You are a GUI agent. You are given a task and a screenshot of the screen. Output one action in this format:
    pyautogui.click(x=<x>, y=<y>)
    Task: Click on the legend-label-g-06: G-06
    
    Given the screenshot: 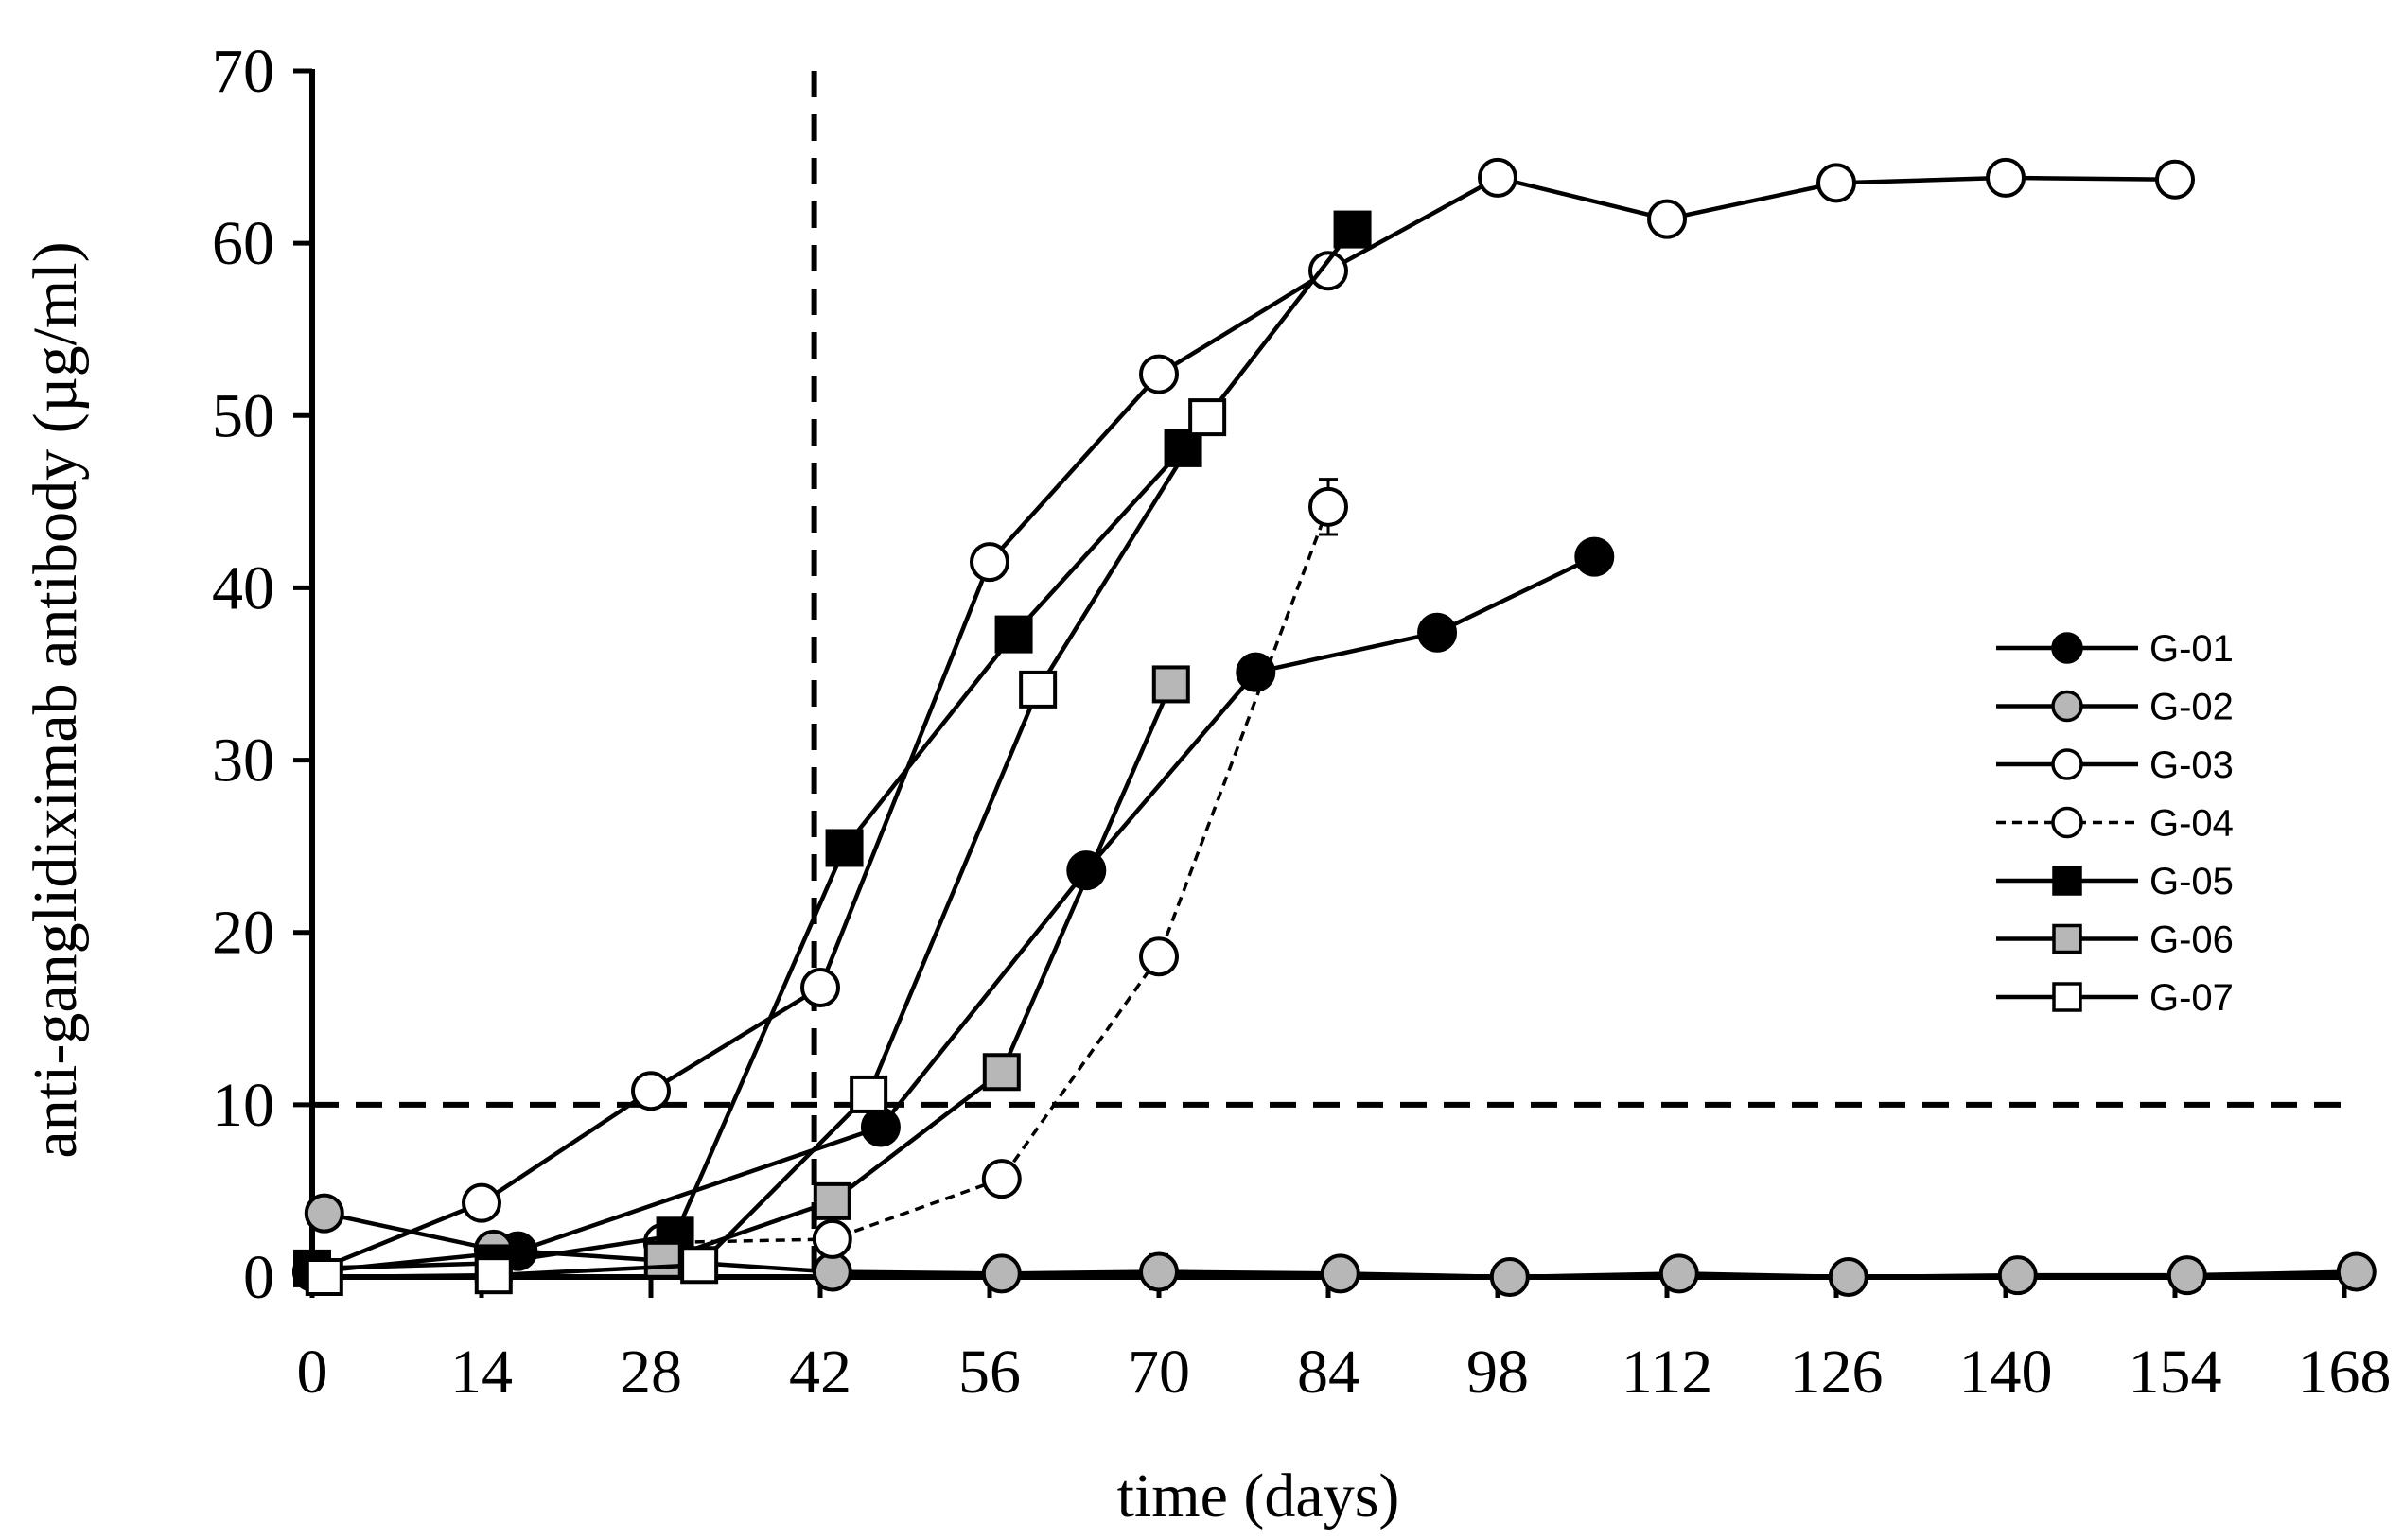 What is the action you would take?
    pyautogui.click(x=2191, y=940)
    